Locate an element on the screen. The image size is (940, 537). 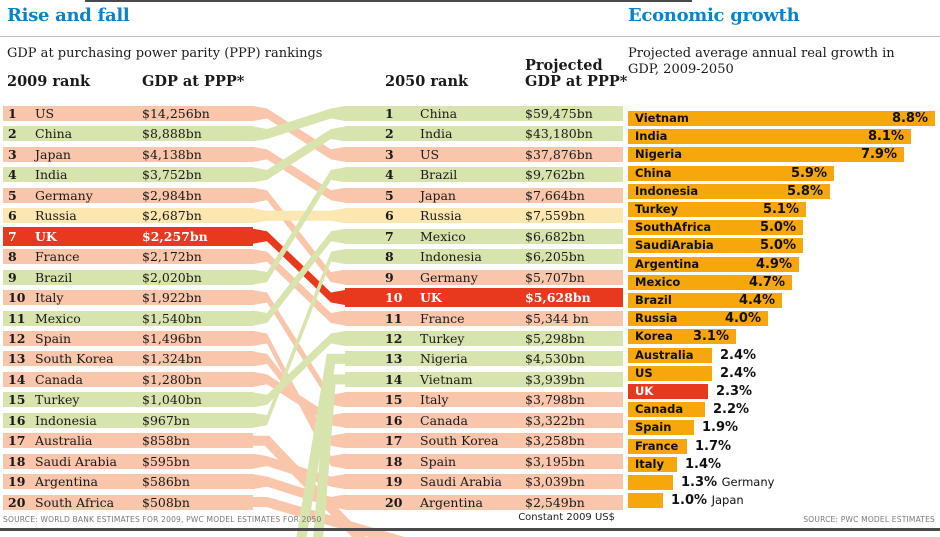
bar-country-label: China is located at coordinates (653, 172).